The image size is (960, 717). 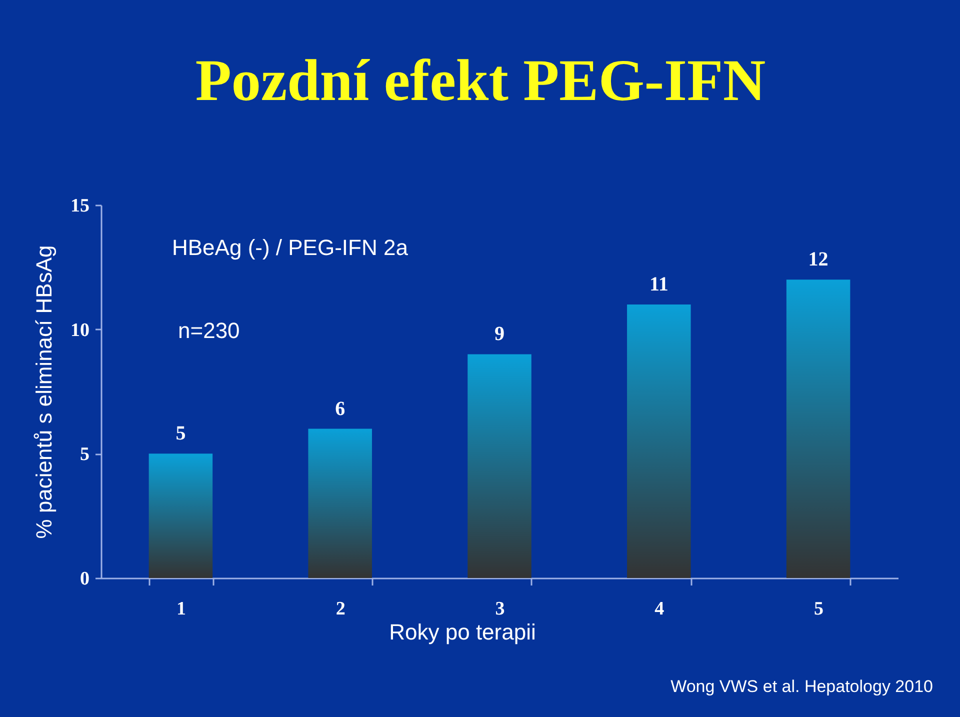 I want to click on x-tick-label: 2, so click(x=341, y=609).